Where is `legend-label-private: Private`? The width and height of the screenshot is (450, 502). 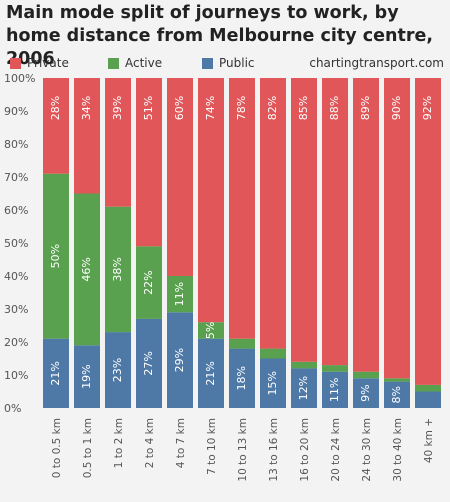
legend-label-private: Private is located at coordinates (48, 63).